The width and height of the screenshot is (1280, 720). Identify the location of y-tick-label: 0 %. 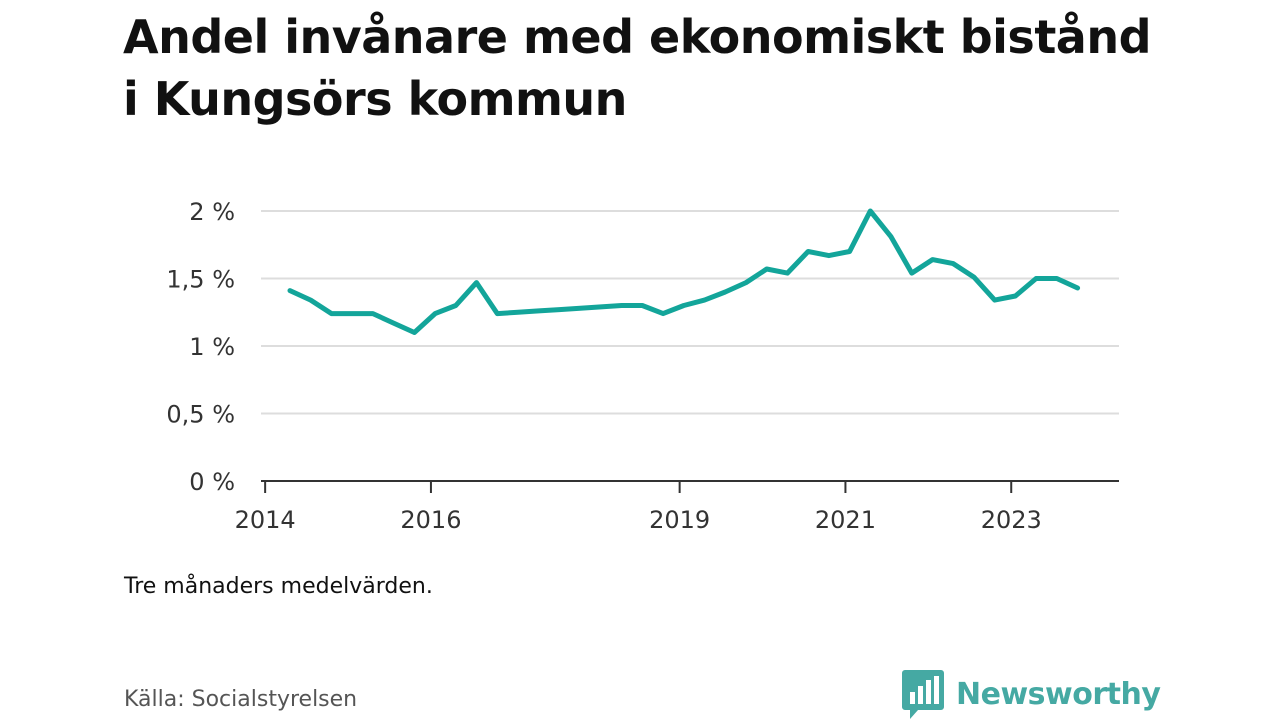
(212, 482).